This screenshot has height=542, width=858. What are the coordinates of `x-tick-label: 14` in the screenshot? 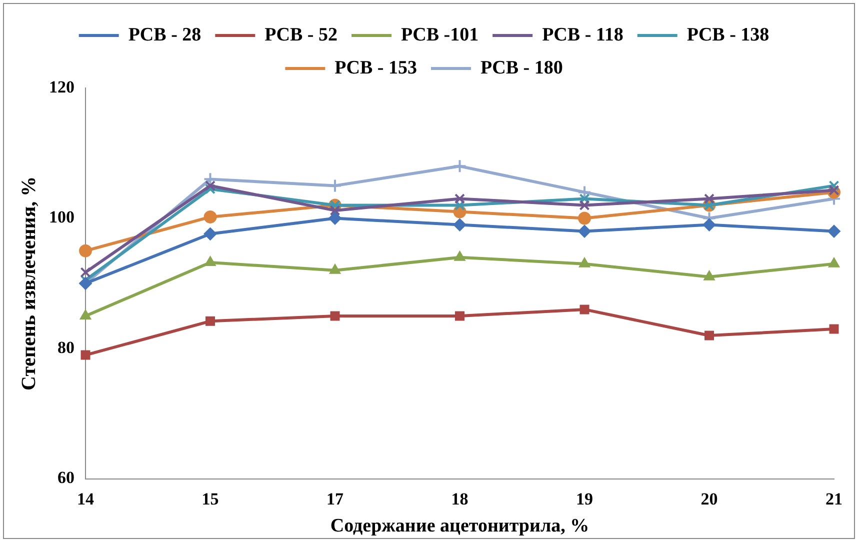 It's located at (85, 498).